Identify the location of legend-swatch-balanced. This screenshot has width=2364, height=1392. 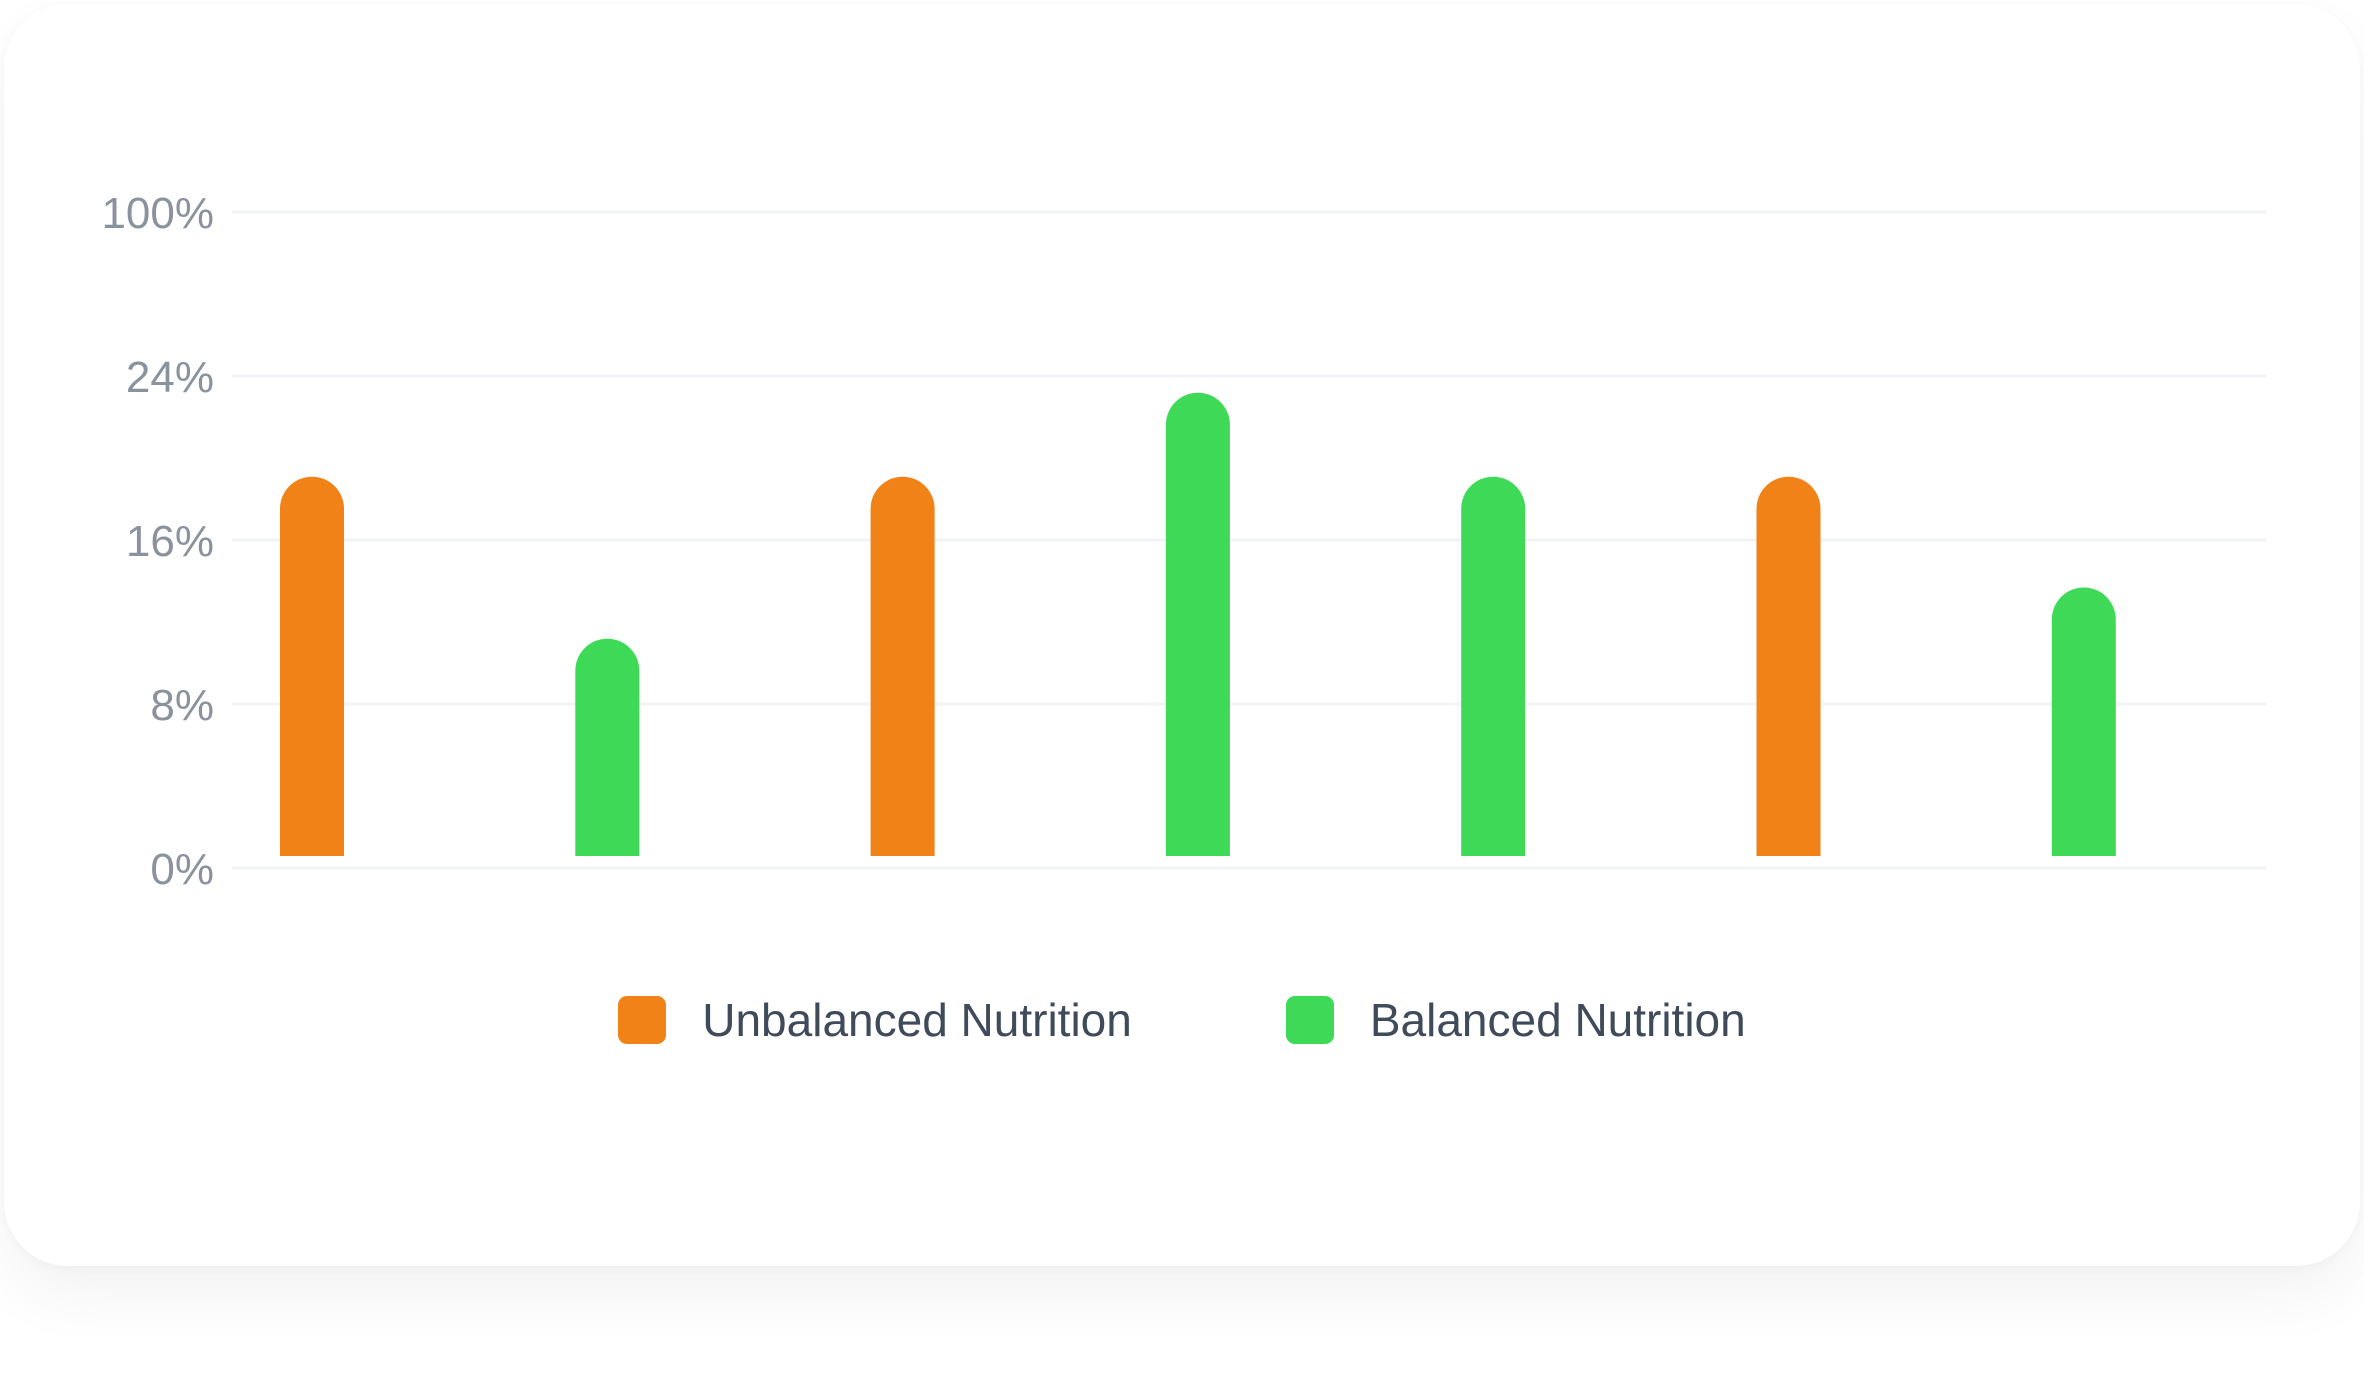
(1309, 1020).